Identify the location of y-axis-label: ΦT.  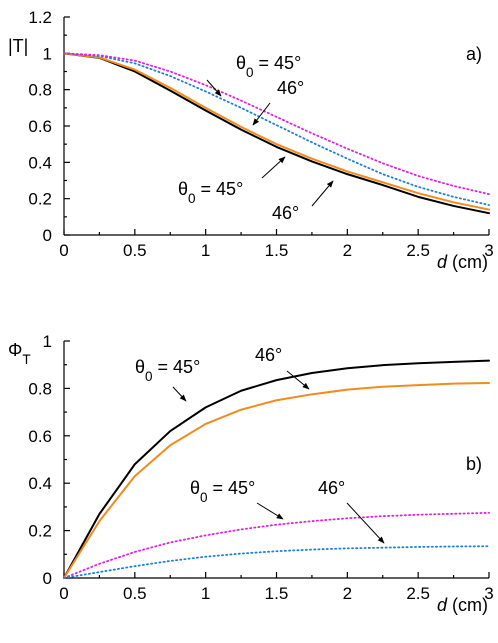
(19, 353).